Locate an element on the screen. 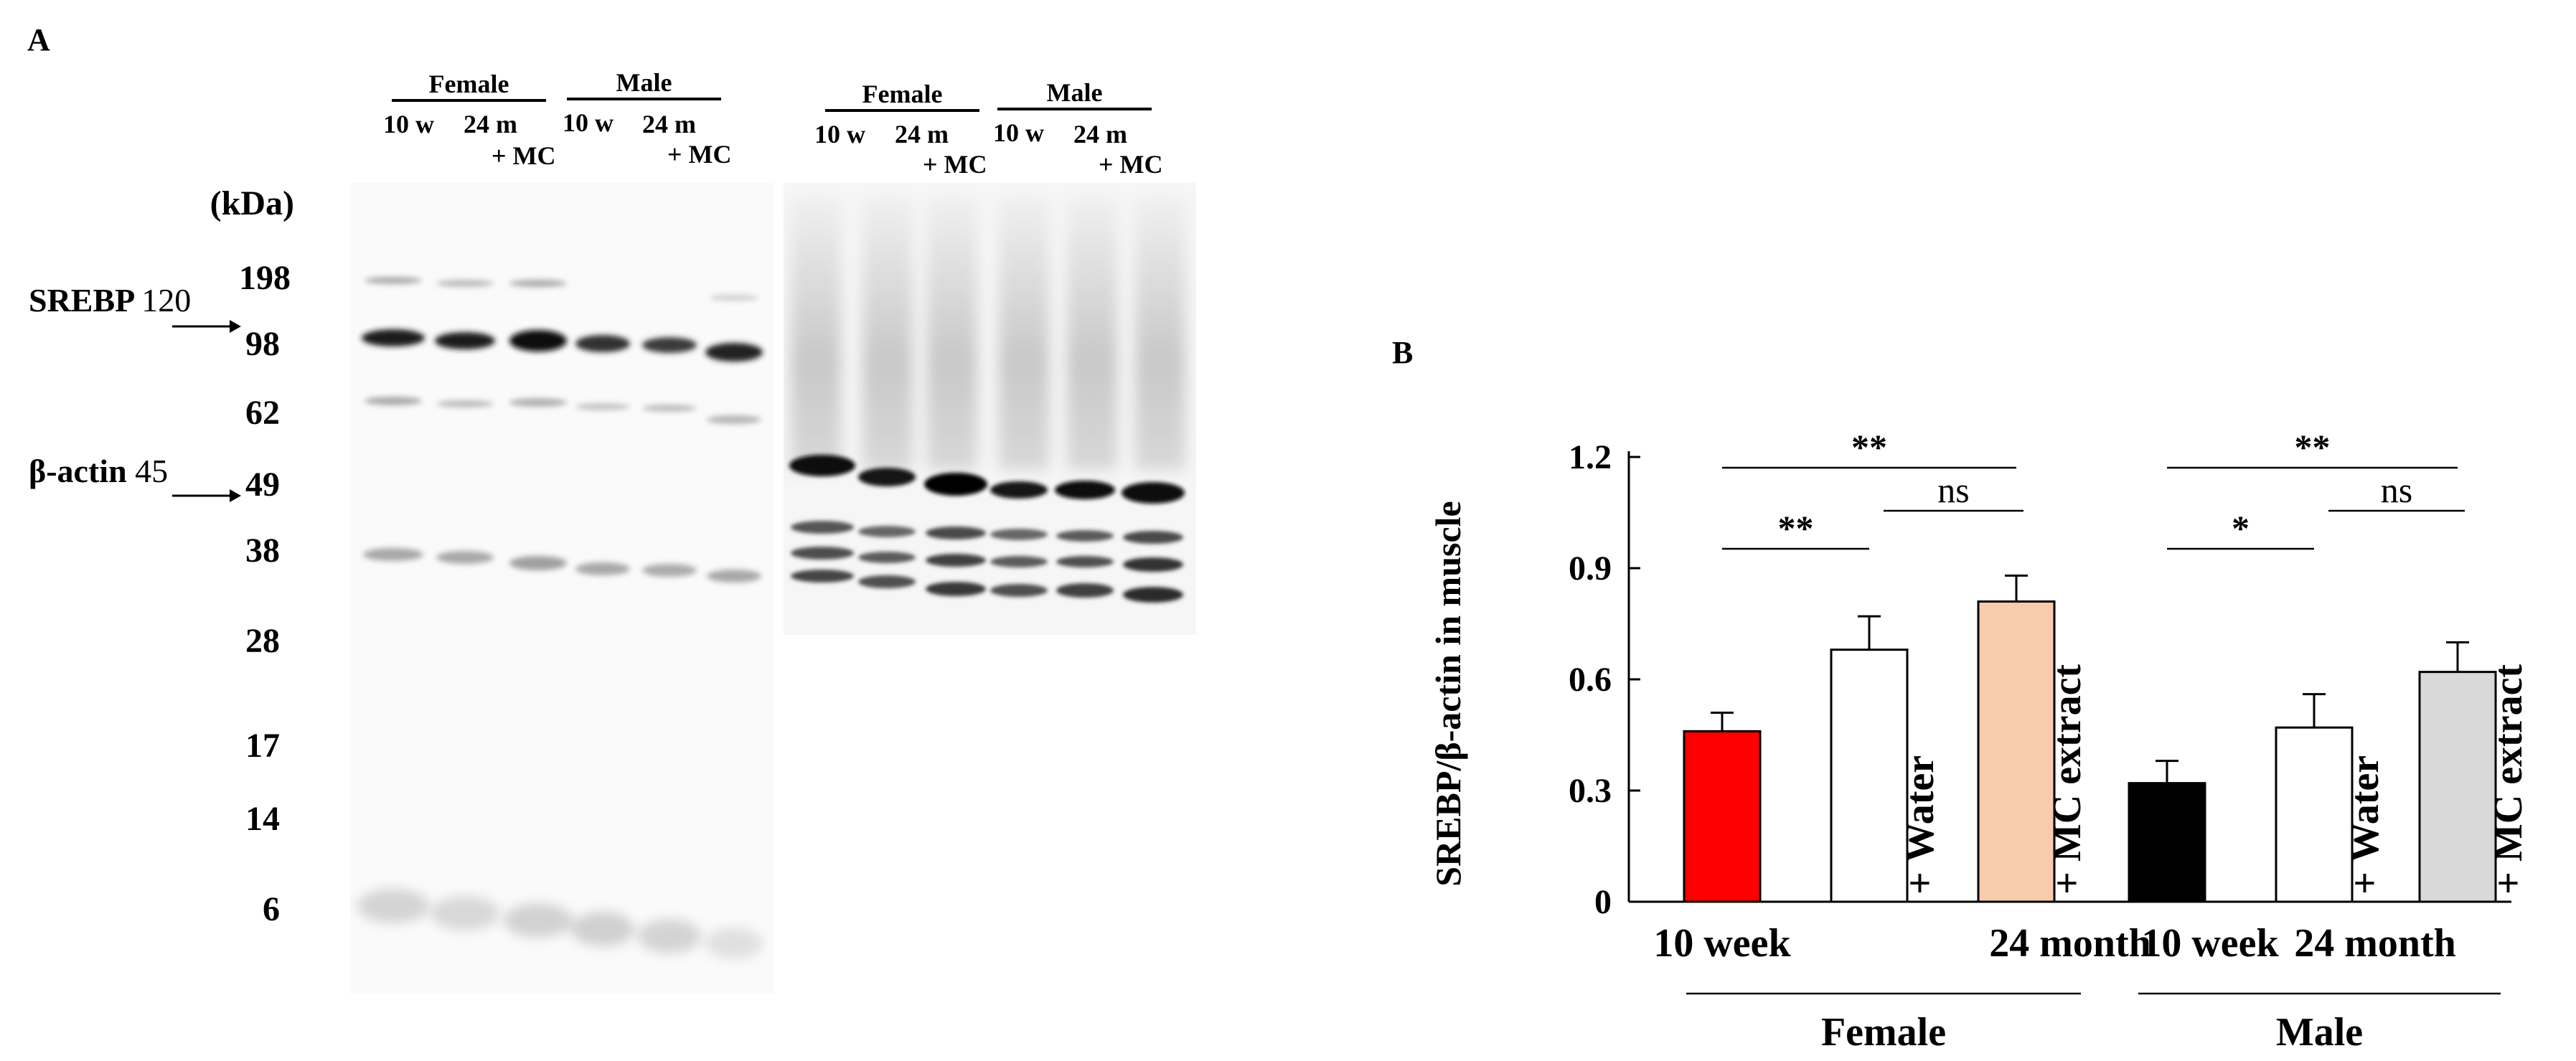 The height and width of the screenshot is (1061, 2576). marker-label: 17 is located at coordinates (262, 746).